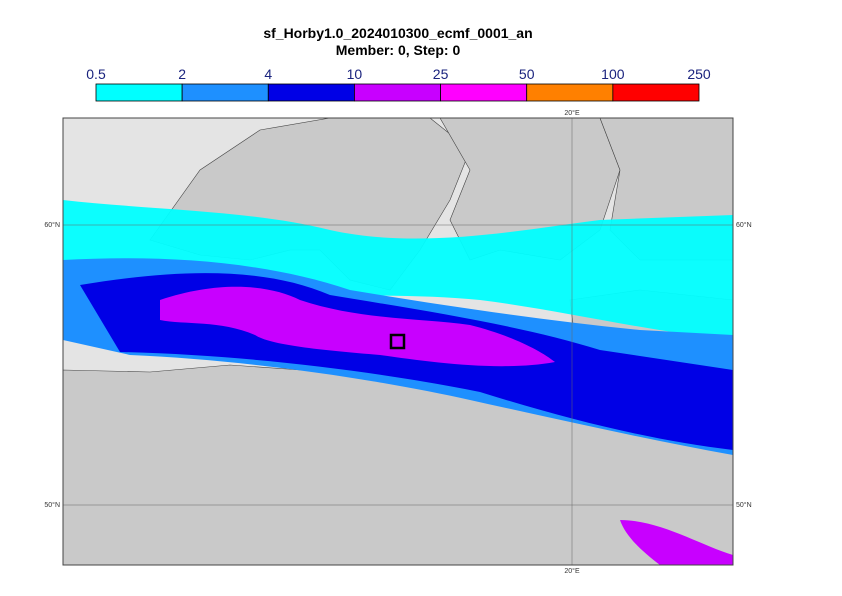 The height and width of the screenshot is (596, 842). I want to click on colorbar-tick-label: 25, so click(441, 74).